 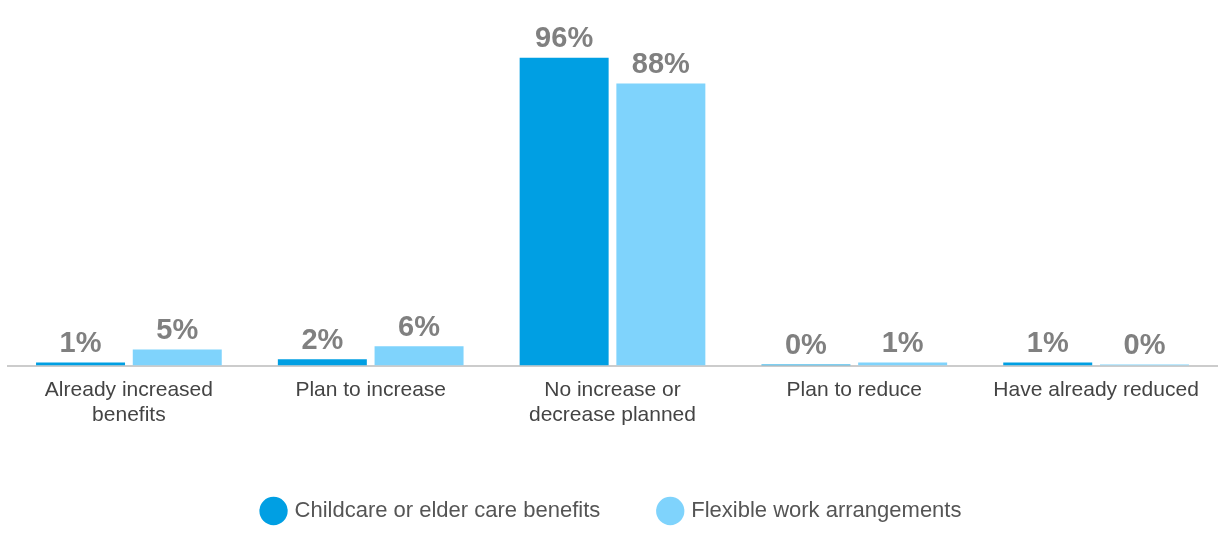 What do you see at coordinates (322, 338) in the screenshot?
I see `data-label: 2%` at bounding box center [322, 338].